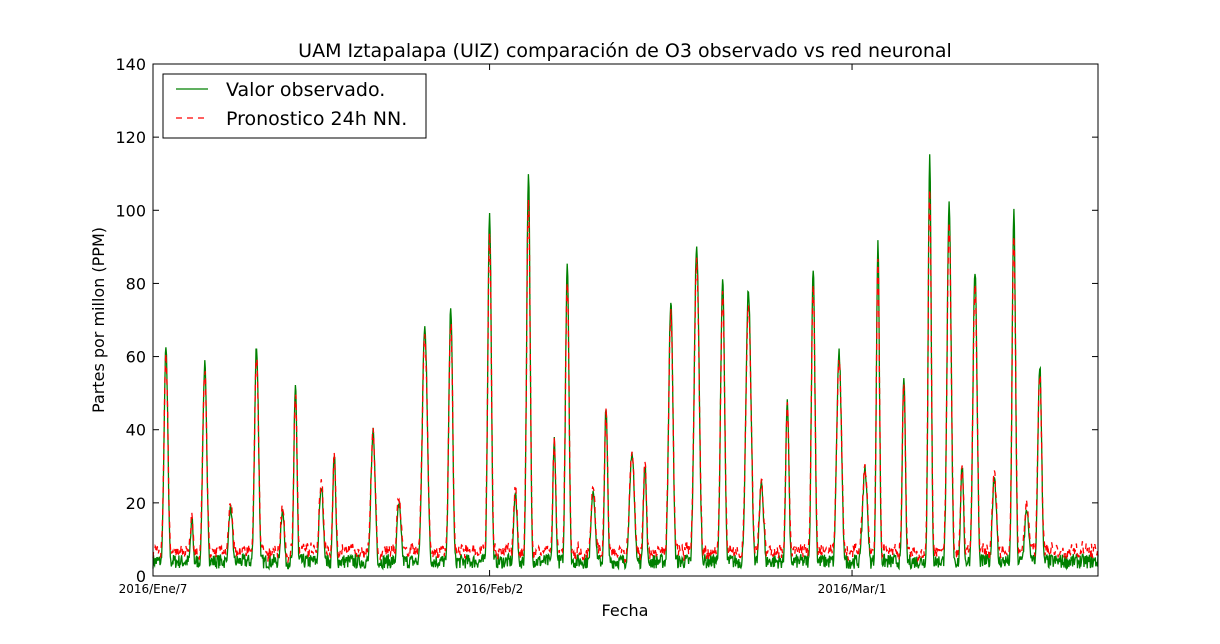  I want to click on legend: Valor observado. Pronostico 24h NN., so click(294, 106).